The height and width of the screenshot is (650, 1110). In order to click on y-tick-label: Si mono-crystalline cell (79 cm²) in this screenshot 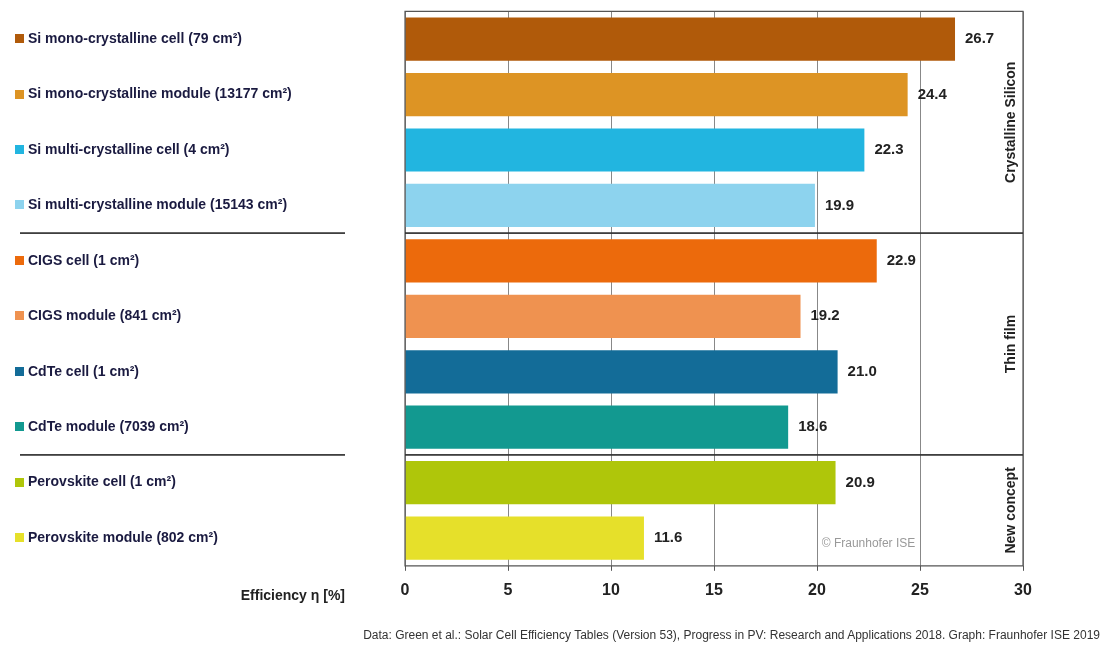, I will do `click(135, 37)`.